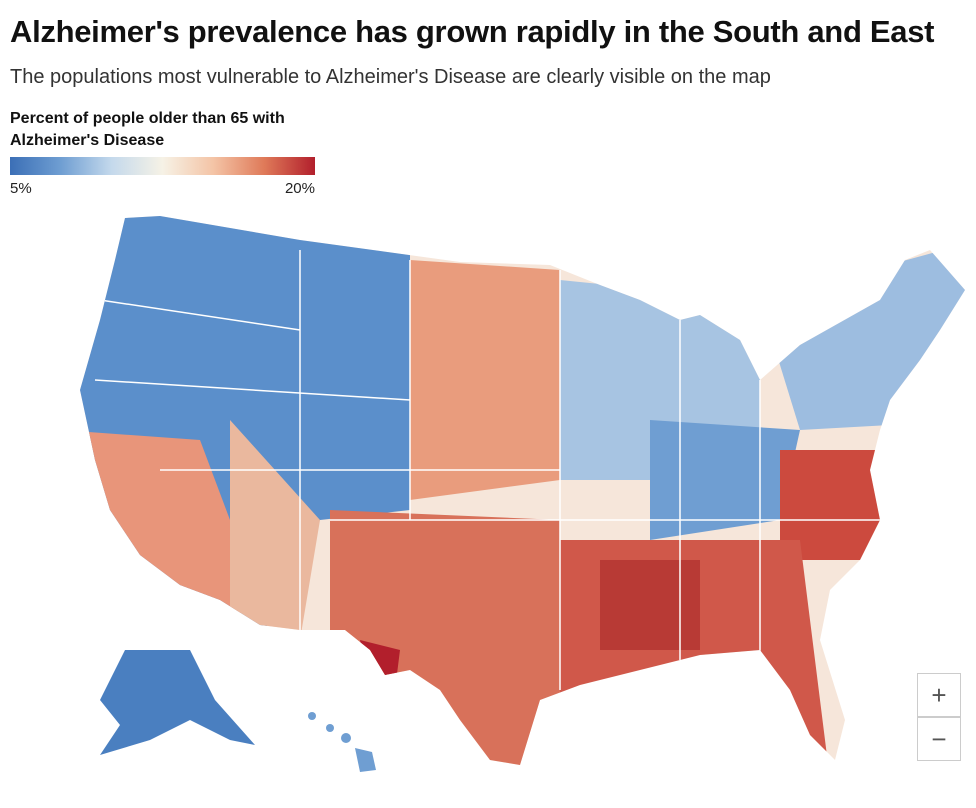 The image size is (976, 808). Describe the element at coordinates (939, 695) in the screenshot. I see `zoom-in: +` at that location.